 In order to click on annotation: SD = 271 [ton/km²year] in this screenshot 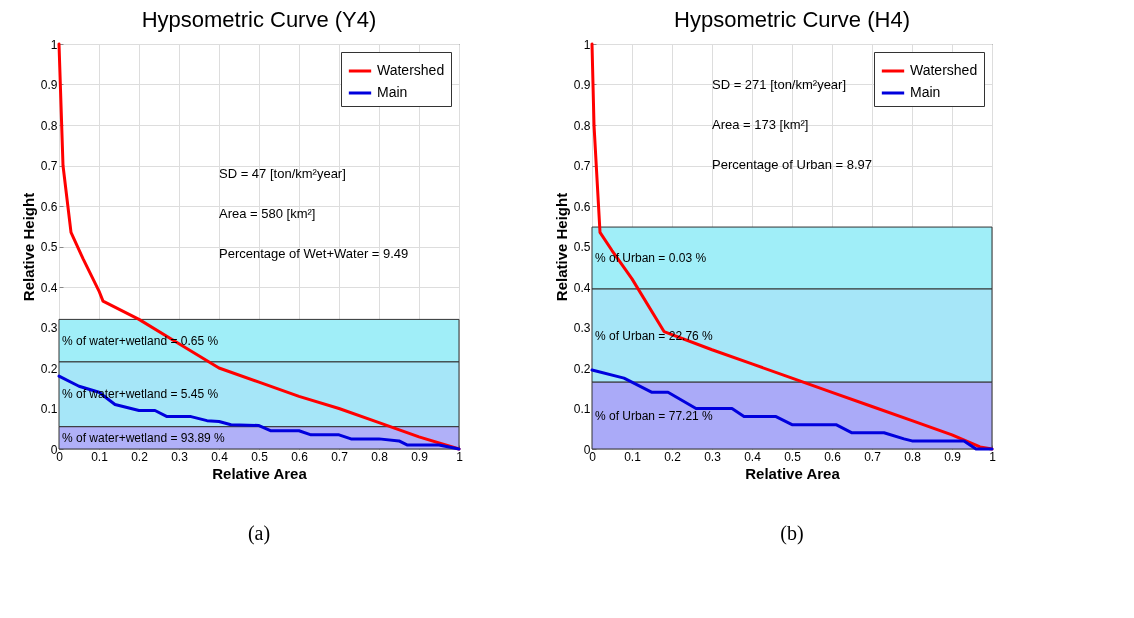, I will do `click(779, 84)`.